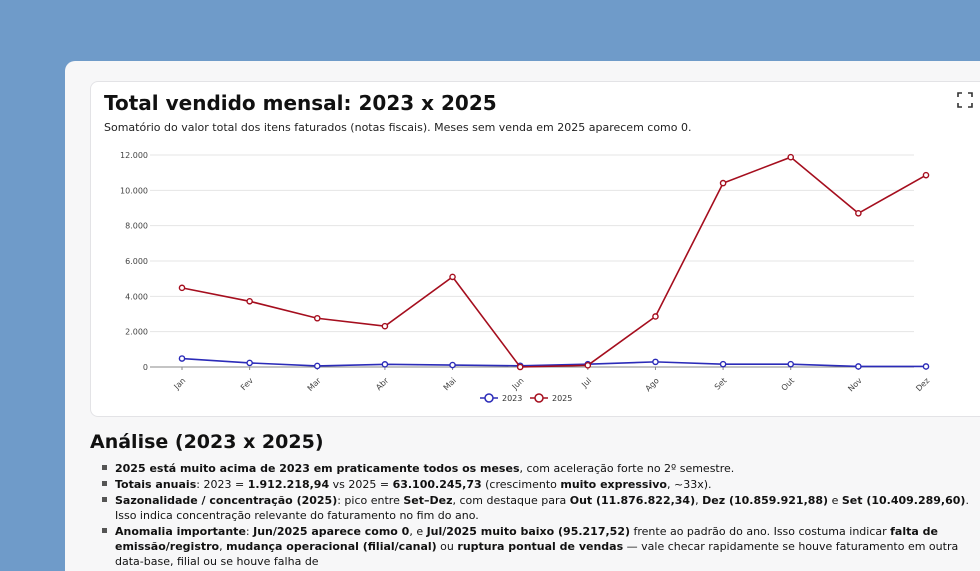 The width and height of the screenshot is (980, 571). What do you see at coordinates (156, 484) in the screenshot?
I see `analysis-bold-text: Totais anuais` at bounding box center [156, 484].